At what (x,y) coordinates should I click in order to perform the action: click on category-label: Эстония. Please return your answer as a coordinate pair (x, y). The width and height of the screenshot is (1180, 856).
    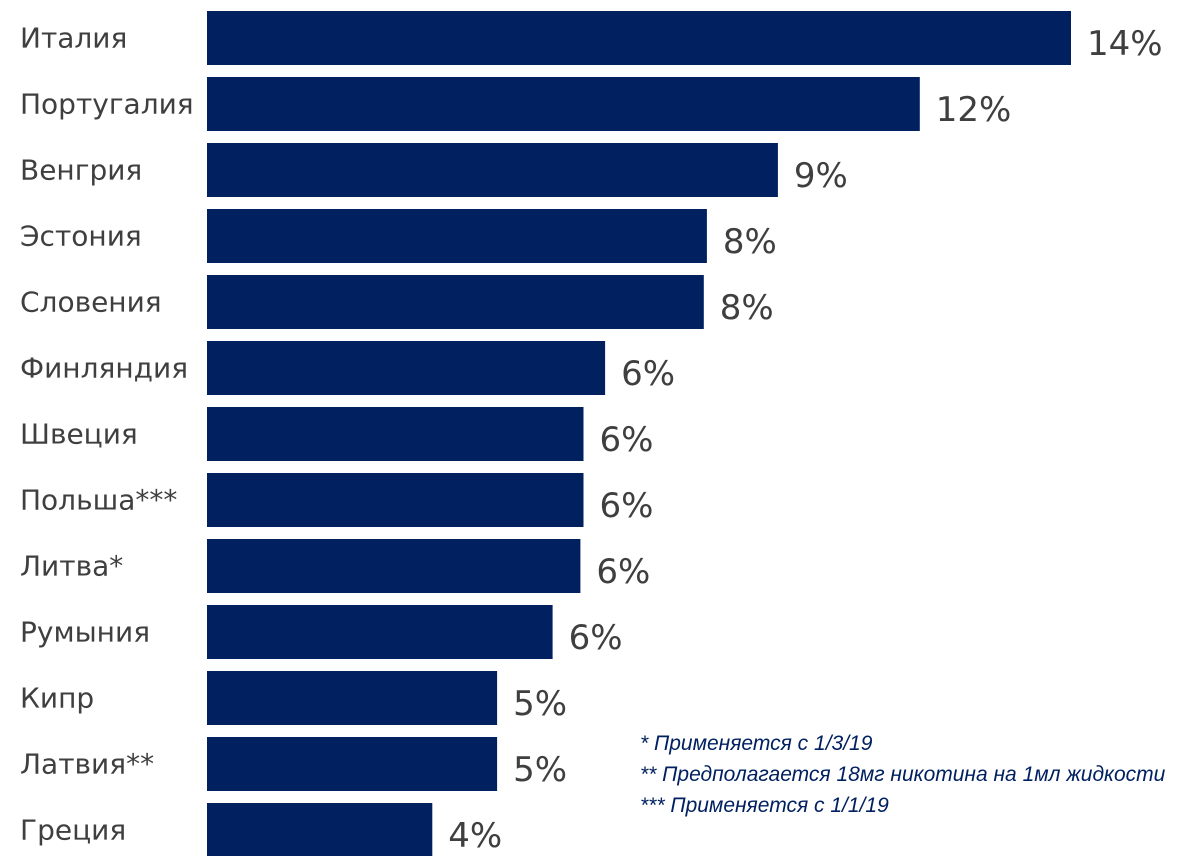
    Looking at the image, I should click on (81, 236).